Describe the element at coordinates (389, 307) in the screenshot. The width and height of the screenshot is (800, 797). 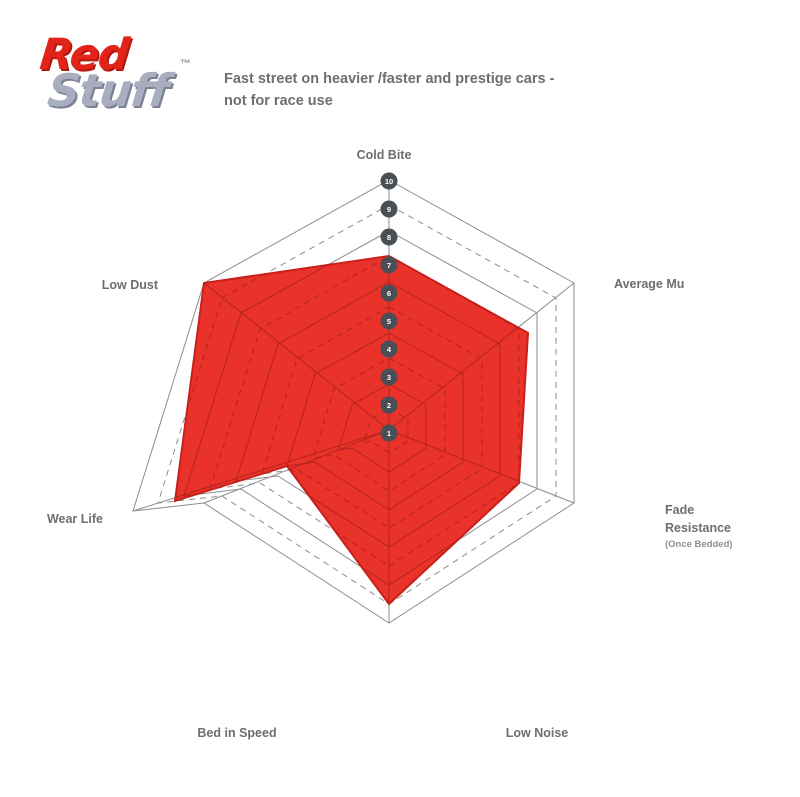
I see `radar-tick-markers: 10 9 8 7 6 5 4 3` at that location.